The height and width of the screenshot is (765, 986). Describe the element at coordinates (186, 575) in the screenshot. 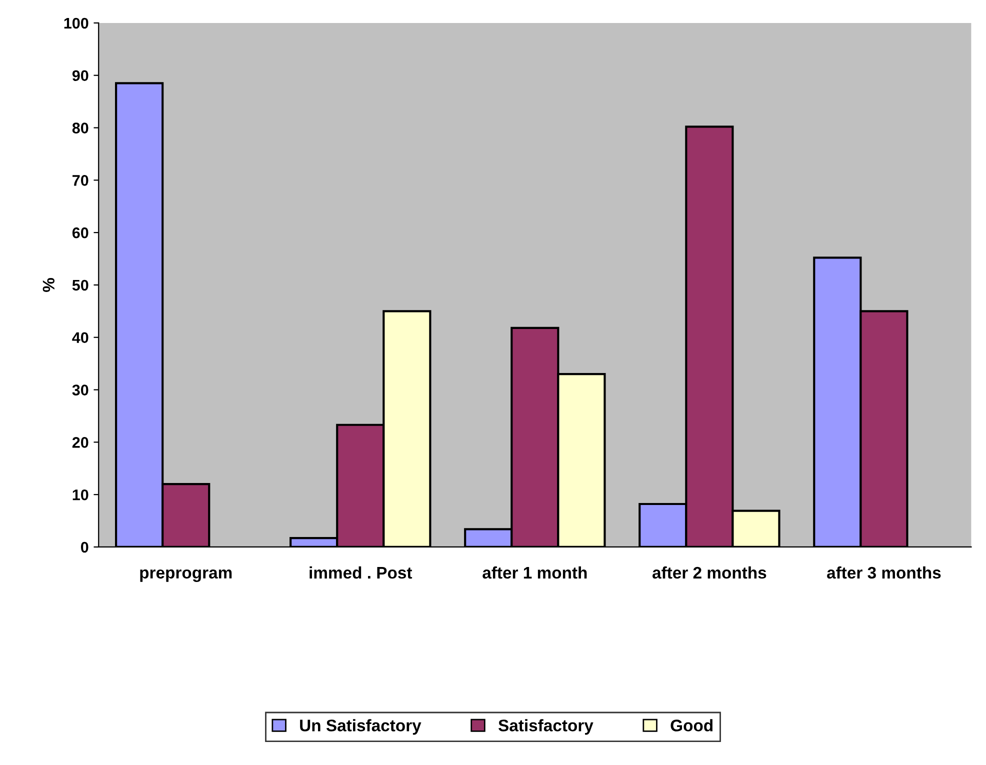

I see `x-tick-label: preprogram` at that location.